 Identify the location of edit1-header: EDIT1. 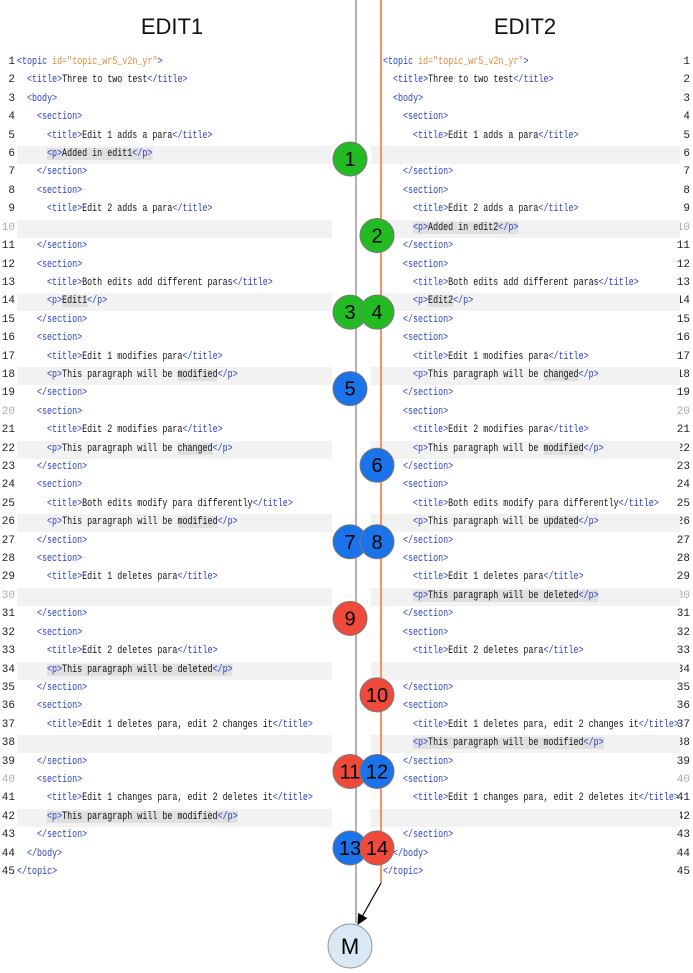
(172, 26).